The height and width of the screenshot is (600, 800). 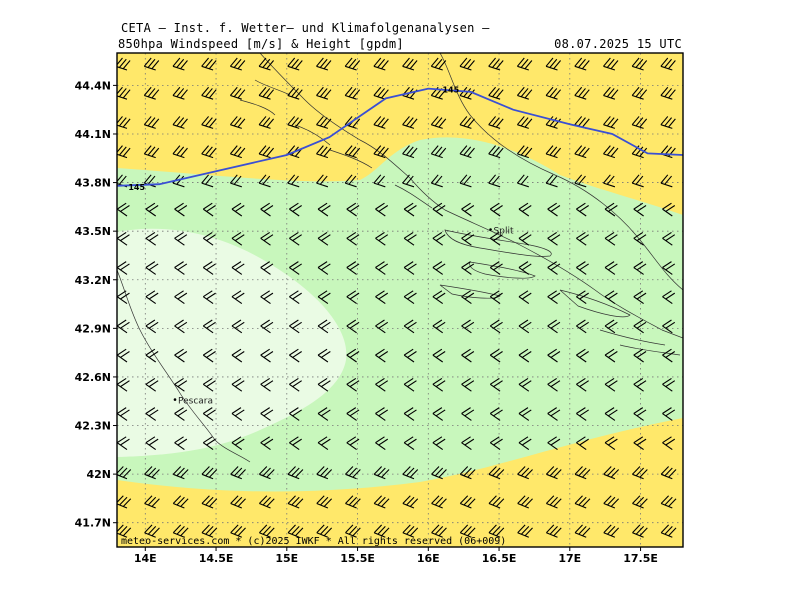 I want to click on longitude-axis: 14E 14.5E 15E 15.5E 16E 16.5E 17E 17.5E, so click(x=396, y=556).